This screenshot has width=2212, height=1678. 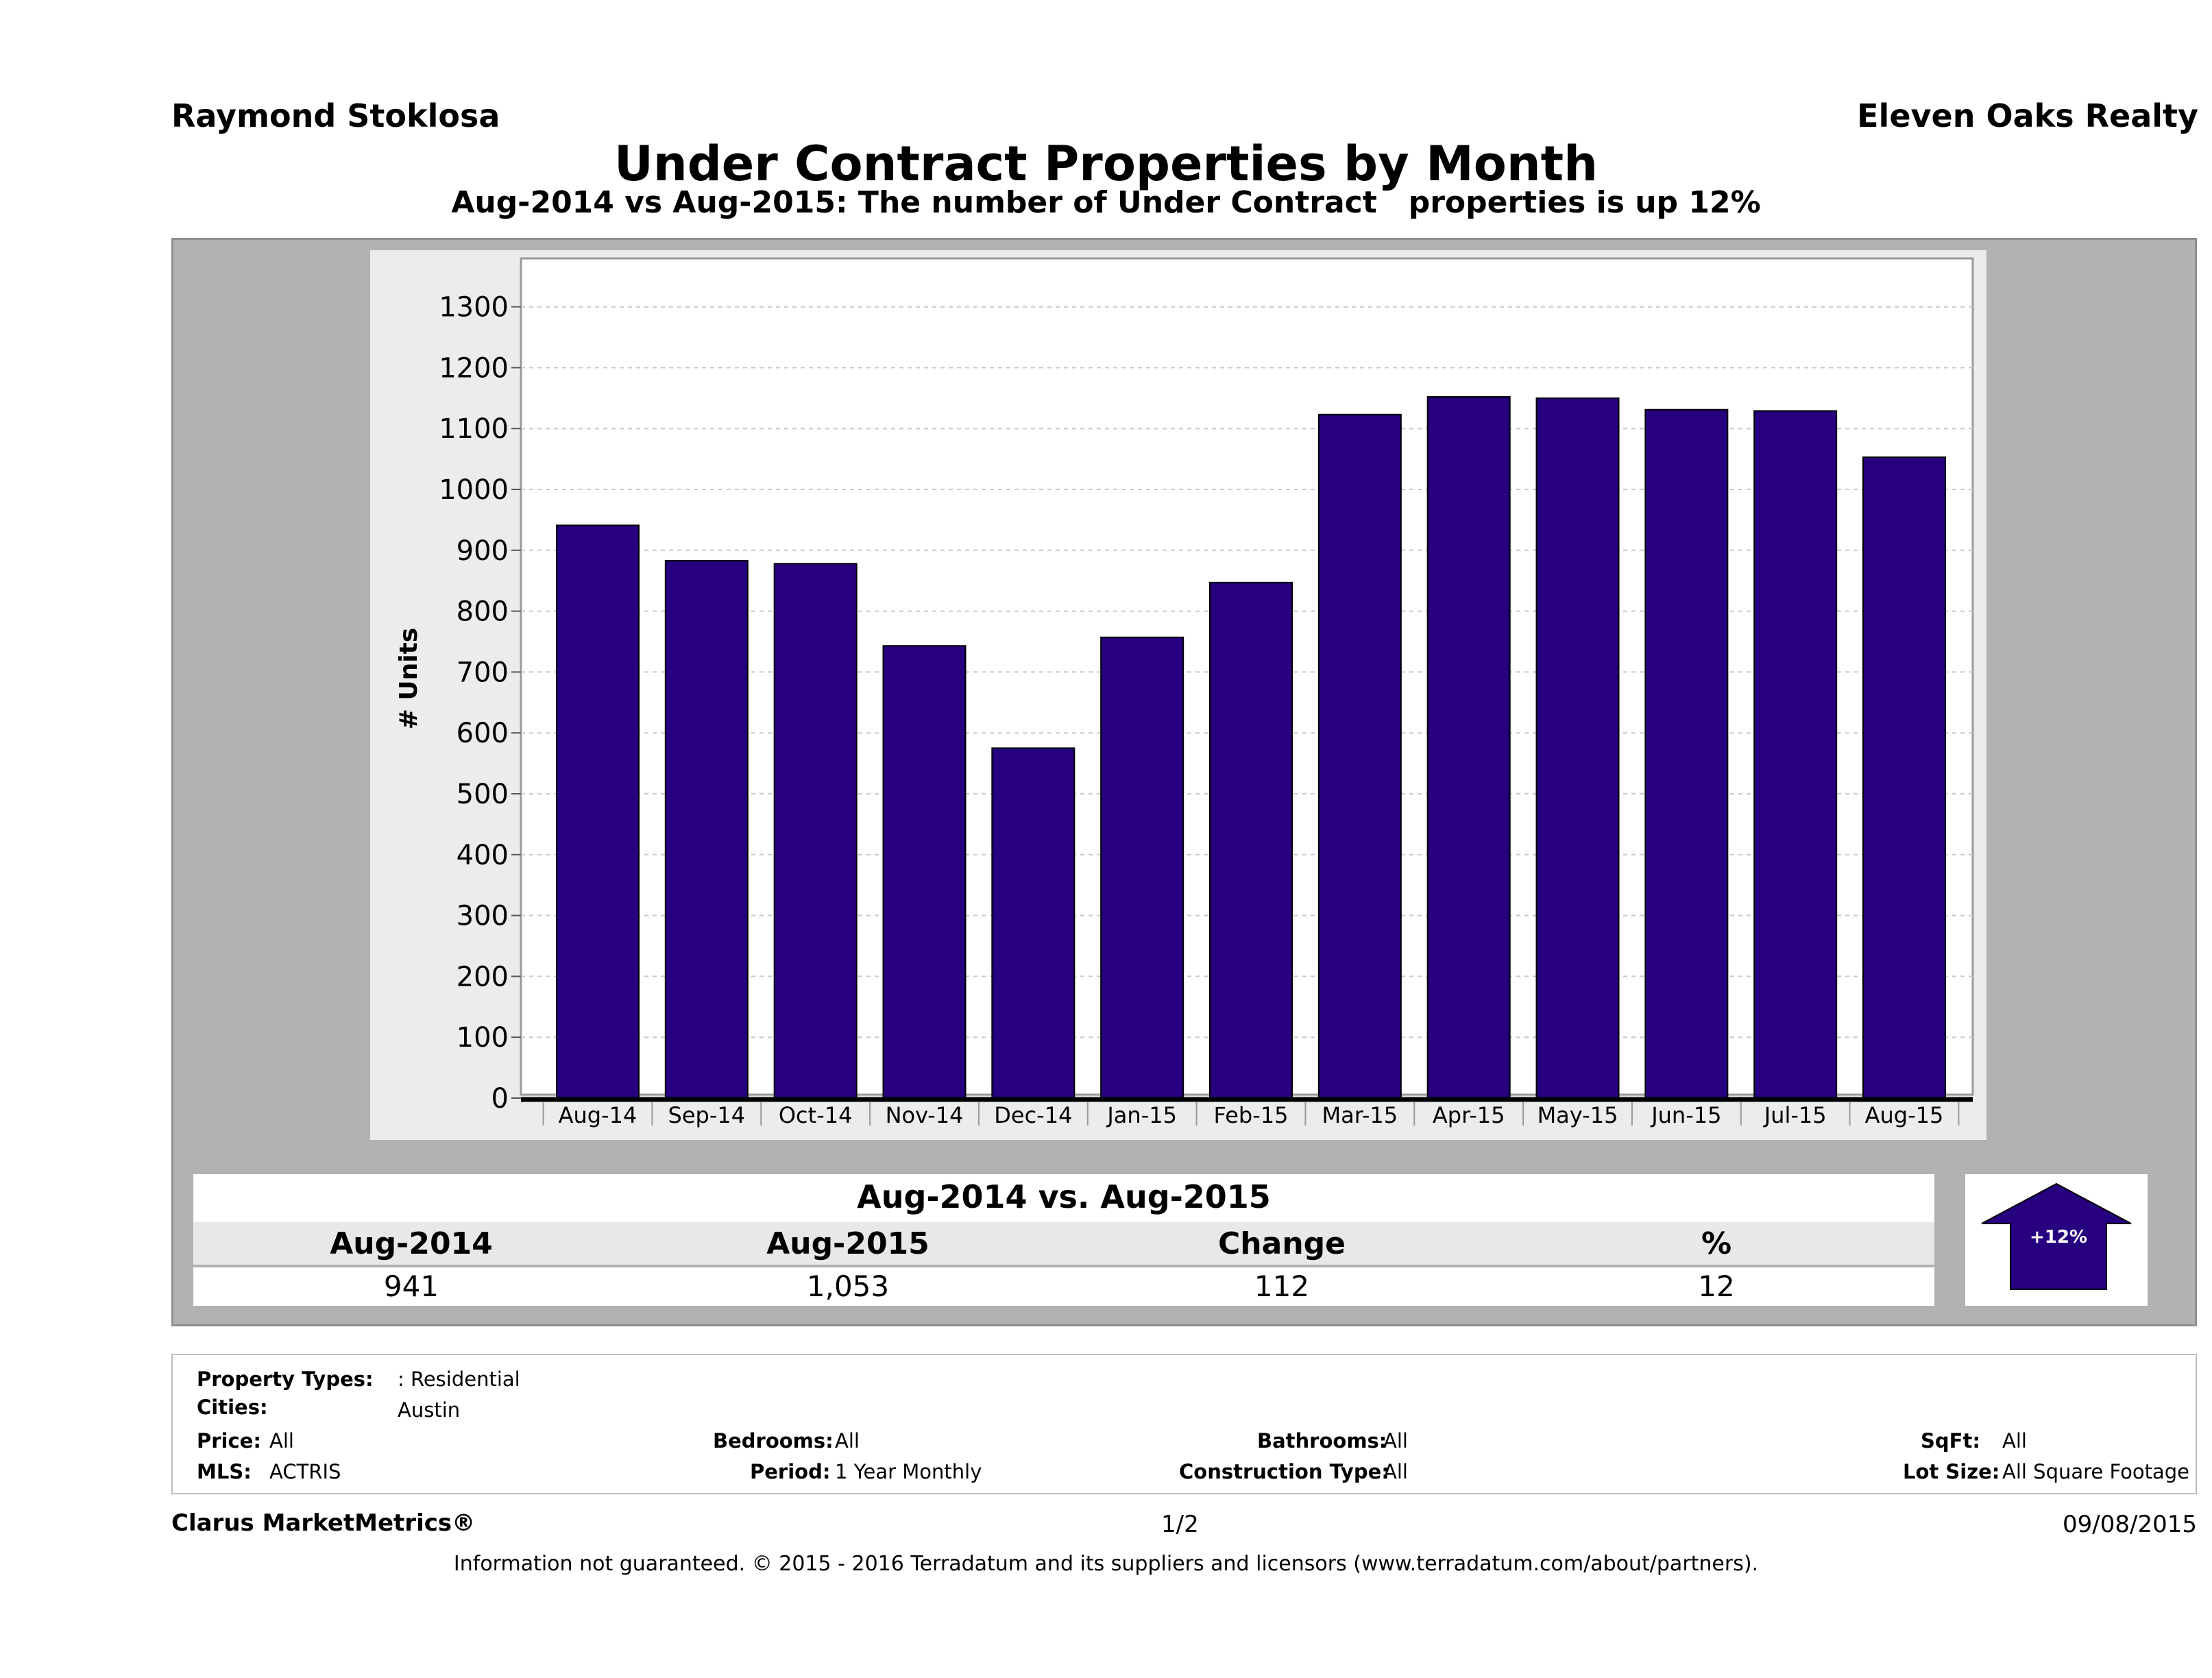 What do you see at coordinates (474, 368) in the screenshot?
I see `y-tick-label: 1200` at bounding box center [474, 368].